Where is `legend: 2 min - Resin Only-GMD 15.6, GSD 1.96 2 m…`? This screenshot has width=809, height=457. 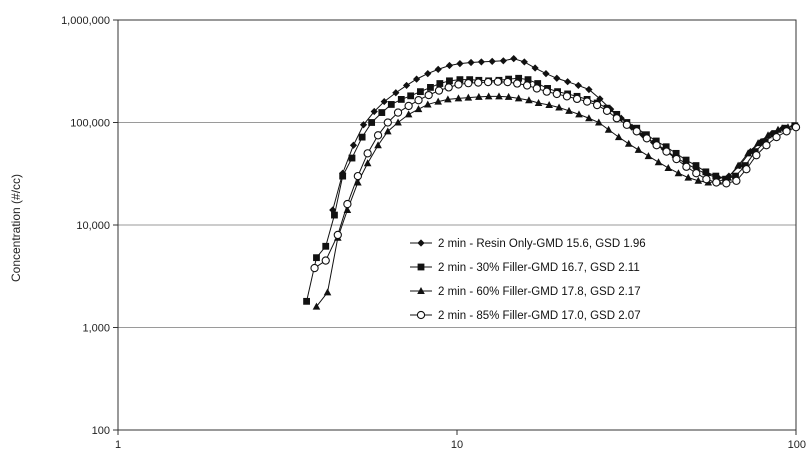 legend: 2 min - Resin Only-GMD 15.6, GSD 1.96 2 m… is located at coordinates (528, 280).